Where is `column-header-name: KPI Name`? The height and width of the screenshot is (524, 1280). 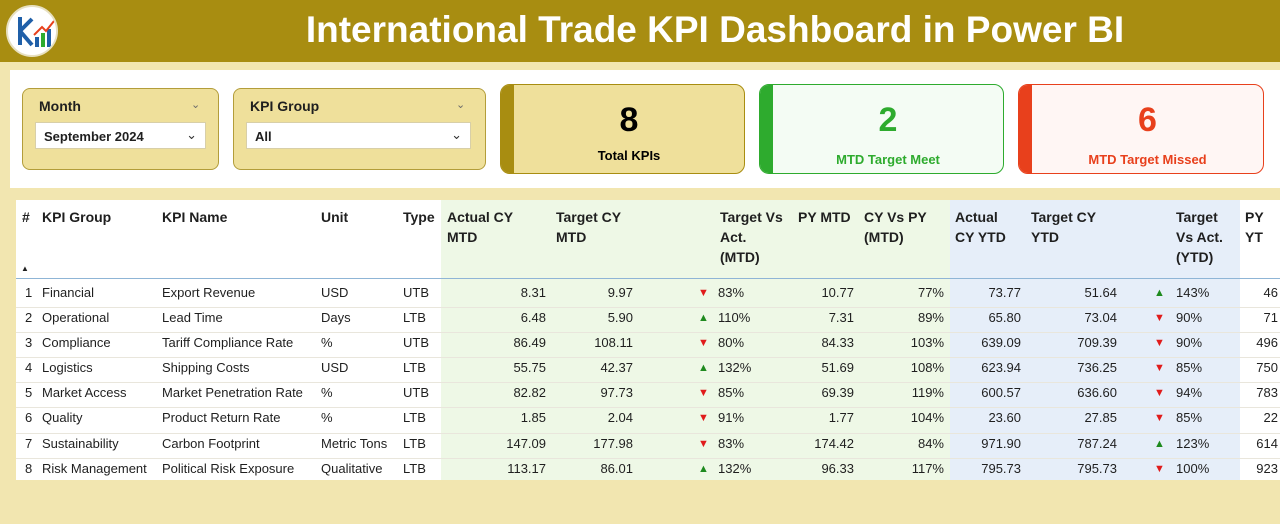 column-header-name: KPI Name is located at coordinates (194, 217).